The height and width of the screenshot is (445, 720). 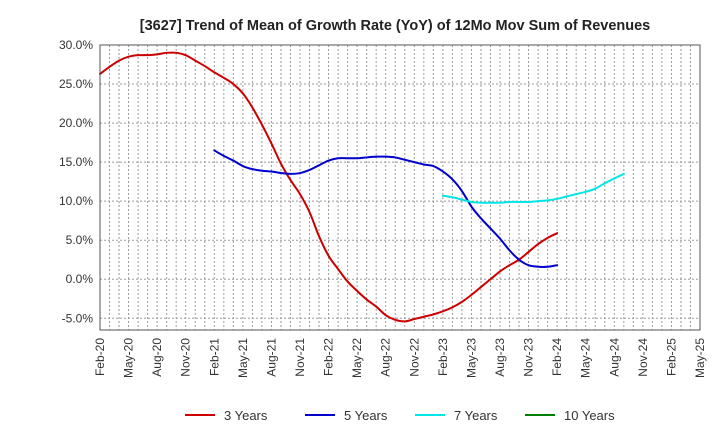 I want to click on x-tick-label: Feb-25, so click(x=671, y=357).